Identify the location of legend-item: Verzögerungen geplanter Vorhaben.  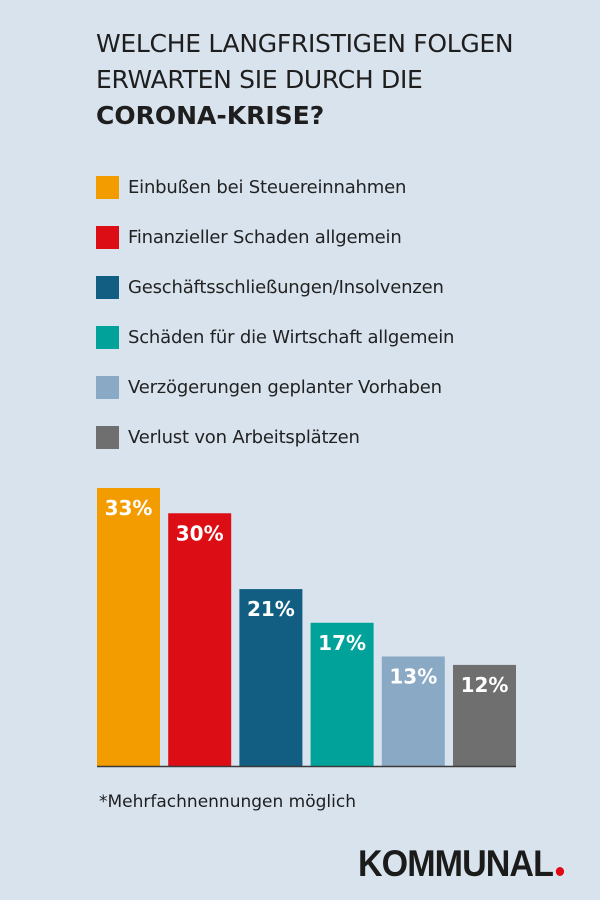
(269, 387).